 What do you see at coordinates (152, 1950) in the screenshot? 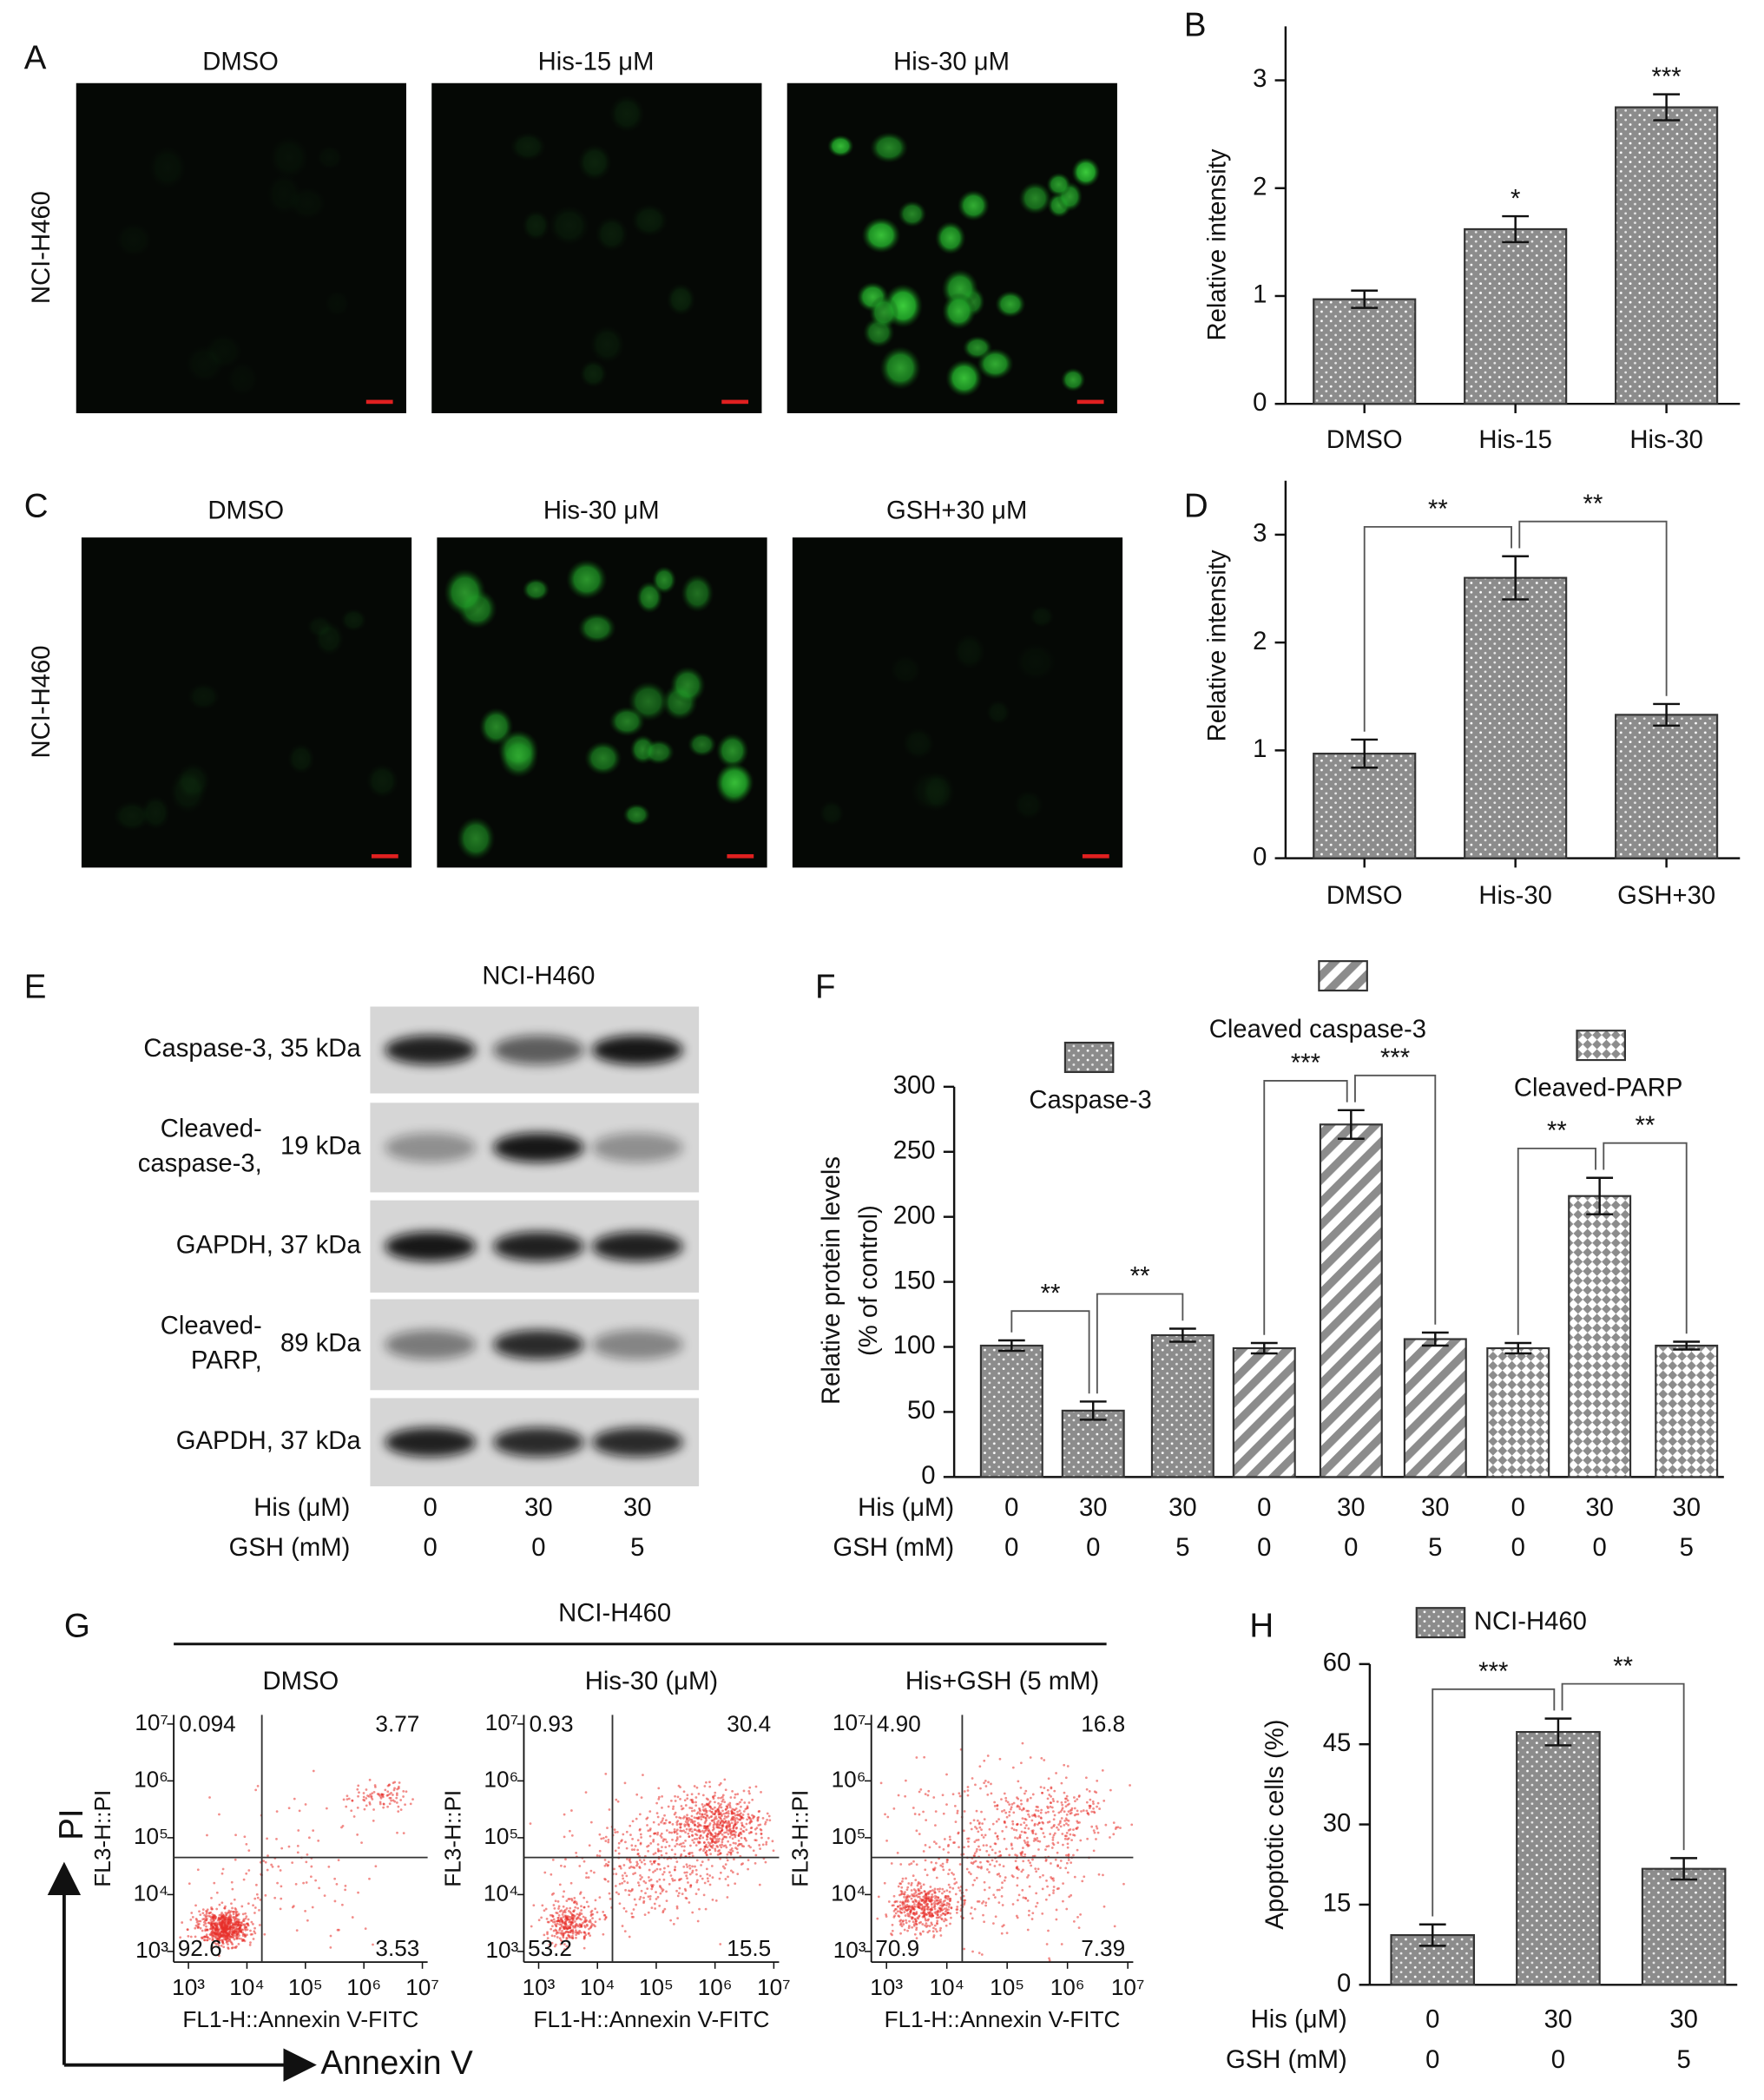
I see `y-tick-label: 10³` at bounding box center [152, 1950].